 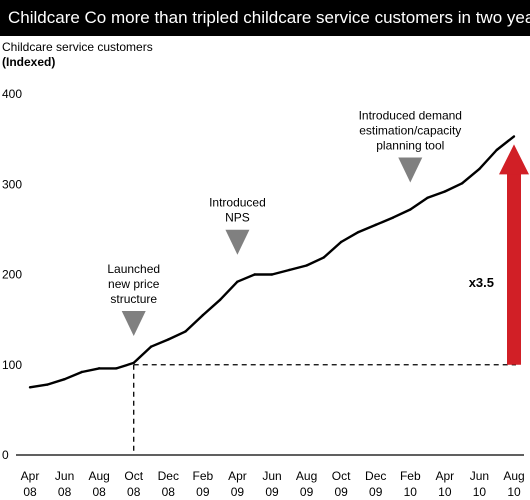 I want to click on event-annotation-text: NPS, so click(x=237, y=218).